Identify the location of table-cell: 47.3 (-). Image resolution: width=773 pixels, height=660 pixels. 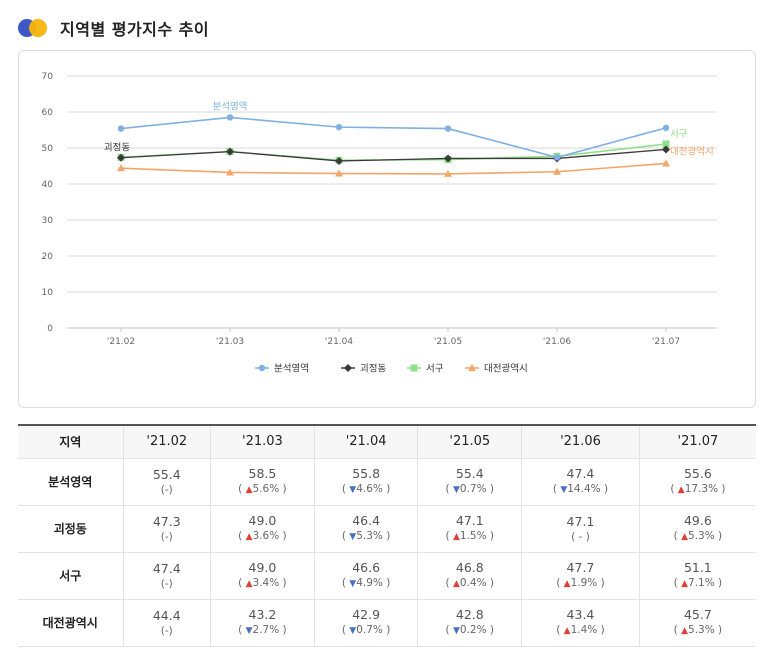
(167, 529).